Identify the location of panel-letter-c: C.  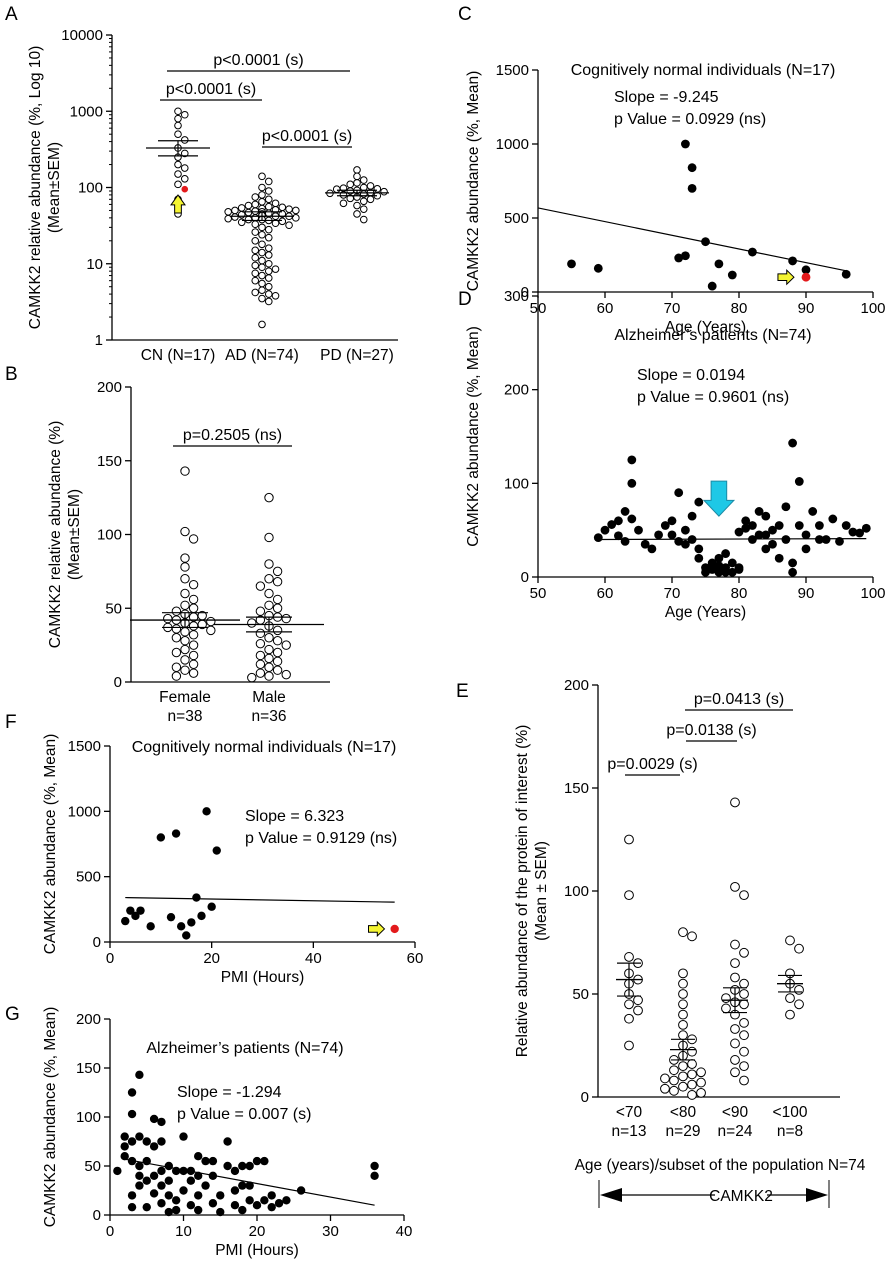
(465, 14).